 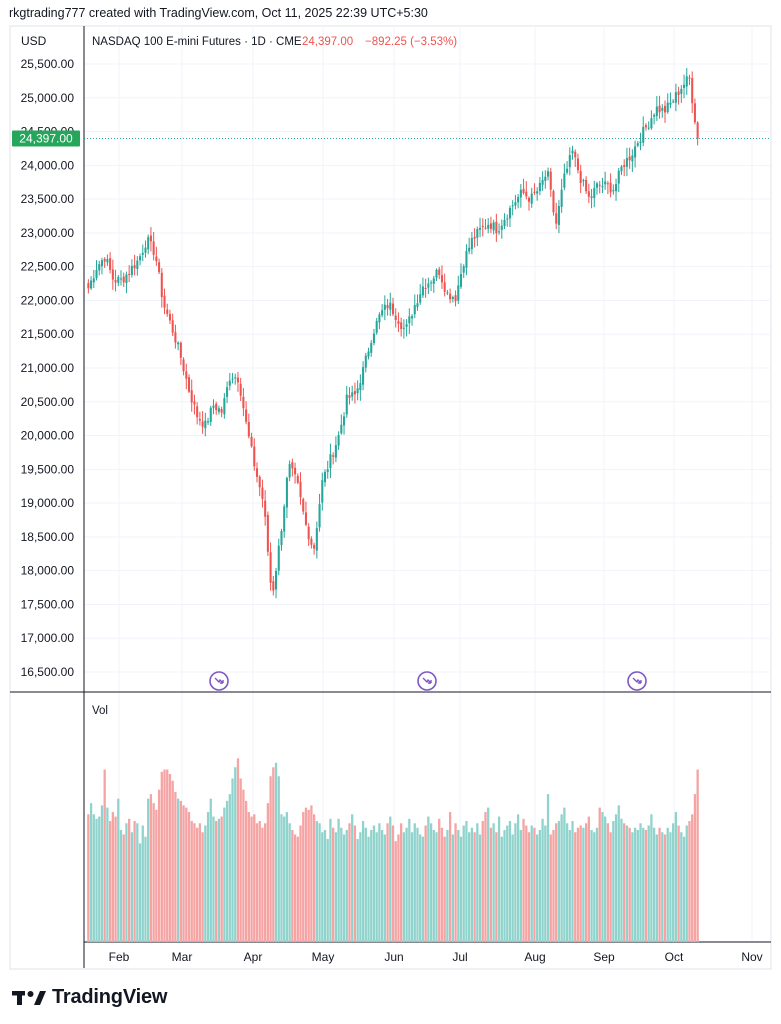 What do you see at coordinates (48, 436) in the screenshot?
I see `y-tick-label: 20,000.00` at bounding box center [48, 436].